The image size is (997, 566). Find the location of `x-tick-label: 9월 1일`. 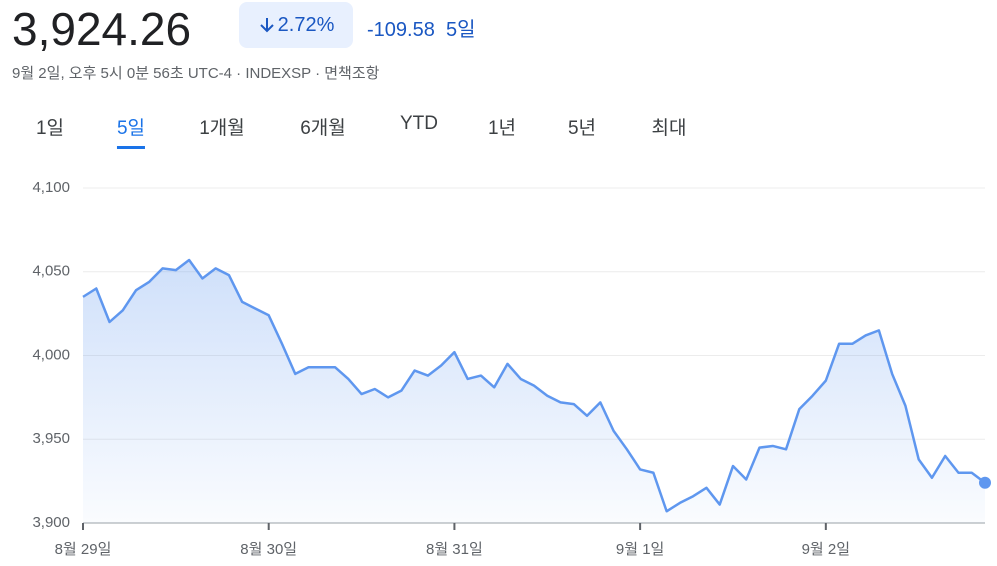

x-tick-label: 9월 1일 is located at coordinates (640, 549).